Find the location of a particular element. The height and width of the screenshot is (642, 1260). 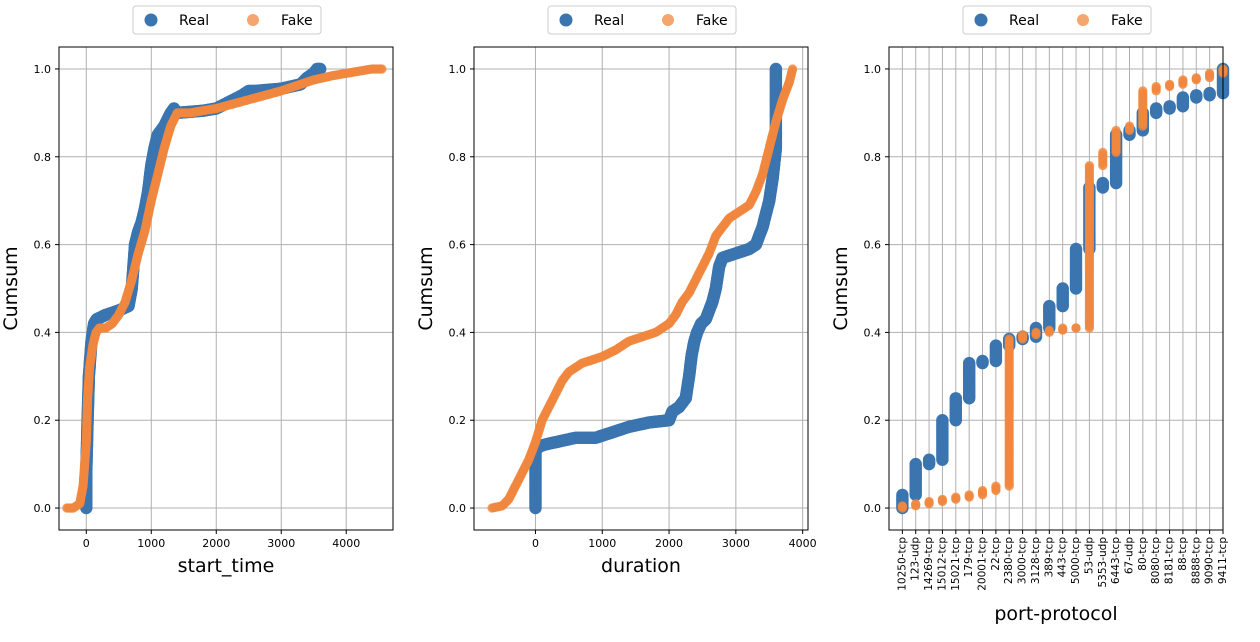

x-tick-label: 4000 is located at coordinates (803, 543).